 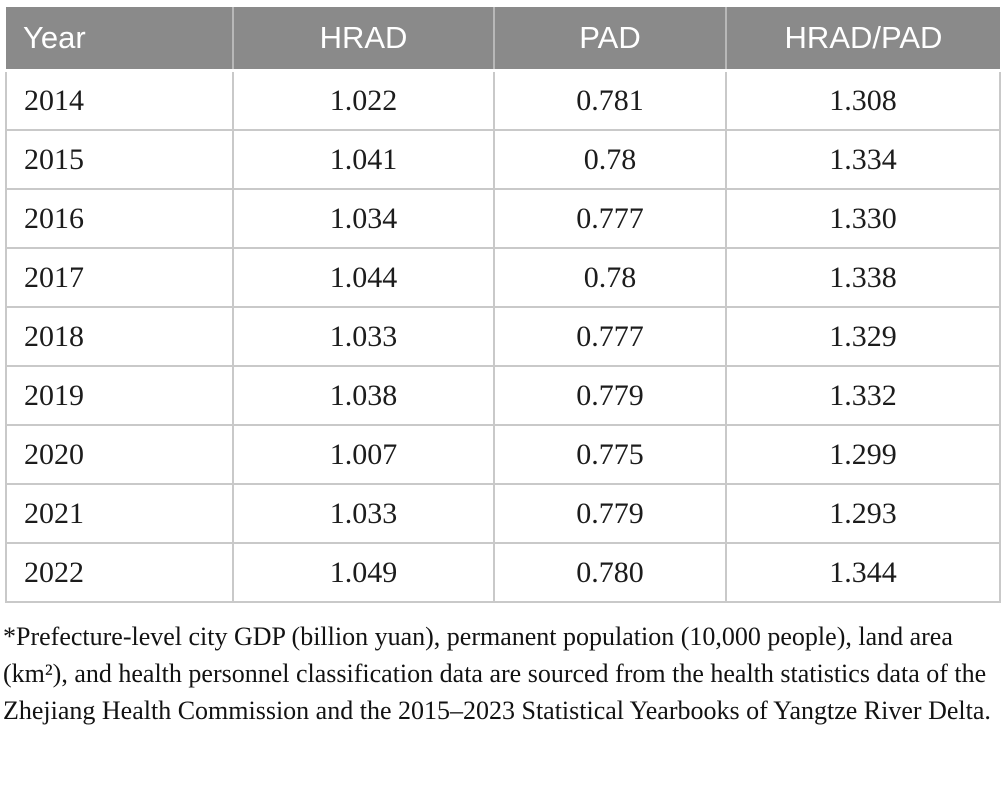 What do you see at coordinates (363, 395) in the screenshot?
I see `cell-hrad: 1.038` at bounding box center [363, 395].